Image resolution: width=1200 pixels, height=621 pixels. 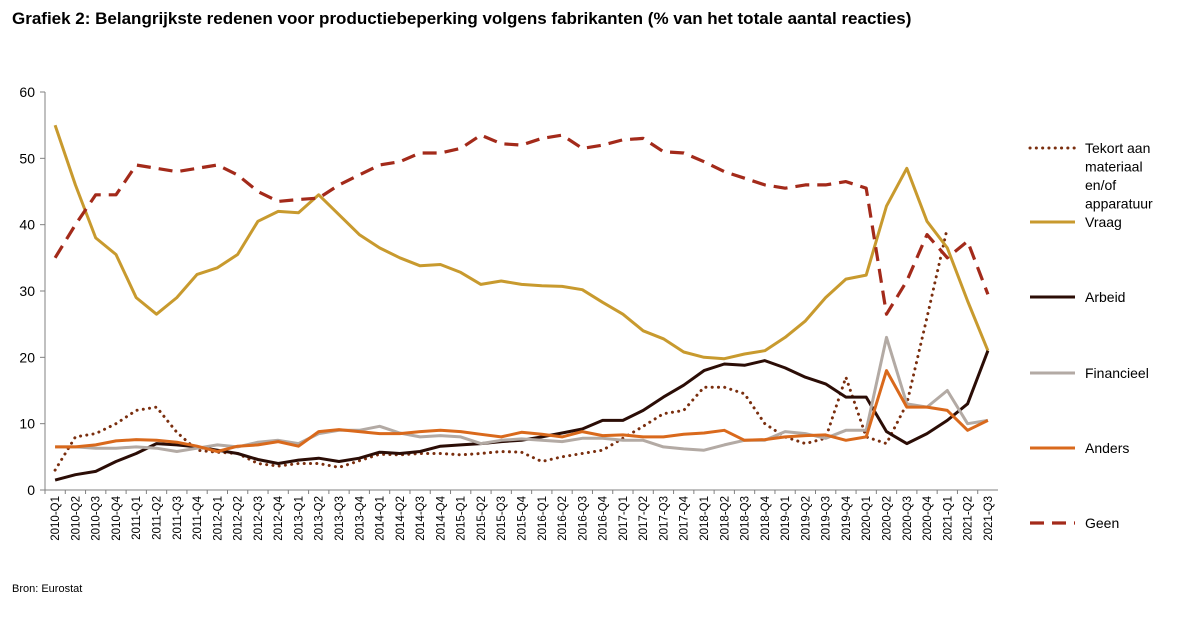 I want to click on x-tick-label: 2021-Q2, so click(x=969, y=518).